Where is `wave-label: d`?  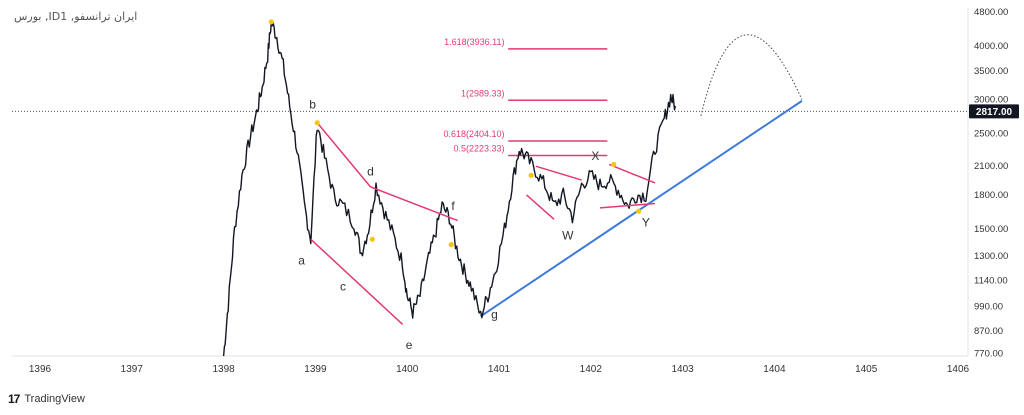
wave-label: d is located at coordinates (370, 171).